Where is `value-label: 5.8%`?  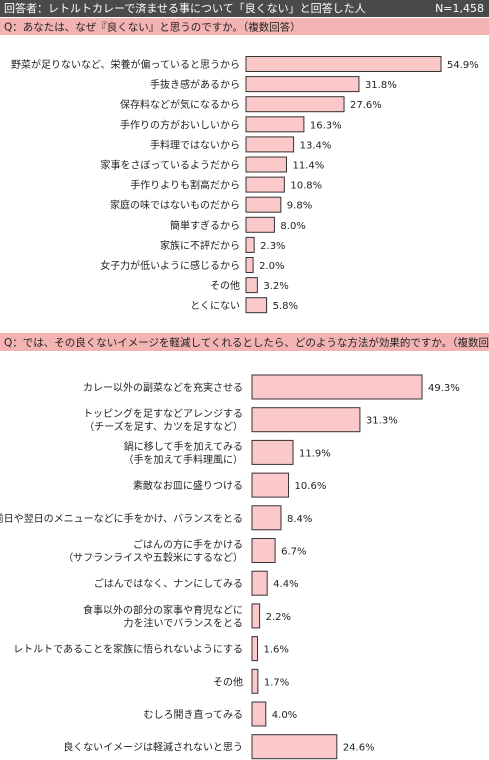 value-label: 5.8% is located at coordinates (285, 306).